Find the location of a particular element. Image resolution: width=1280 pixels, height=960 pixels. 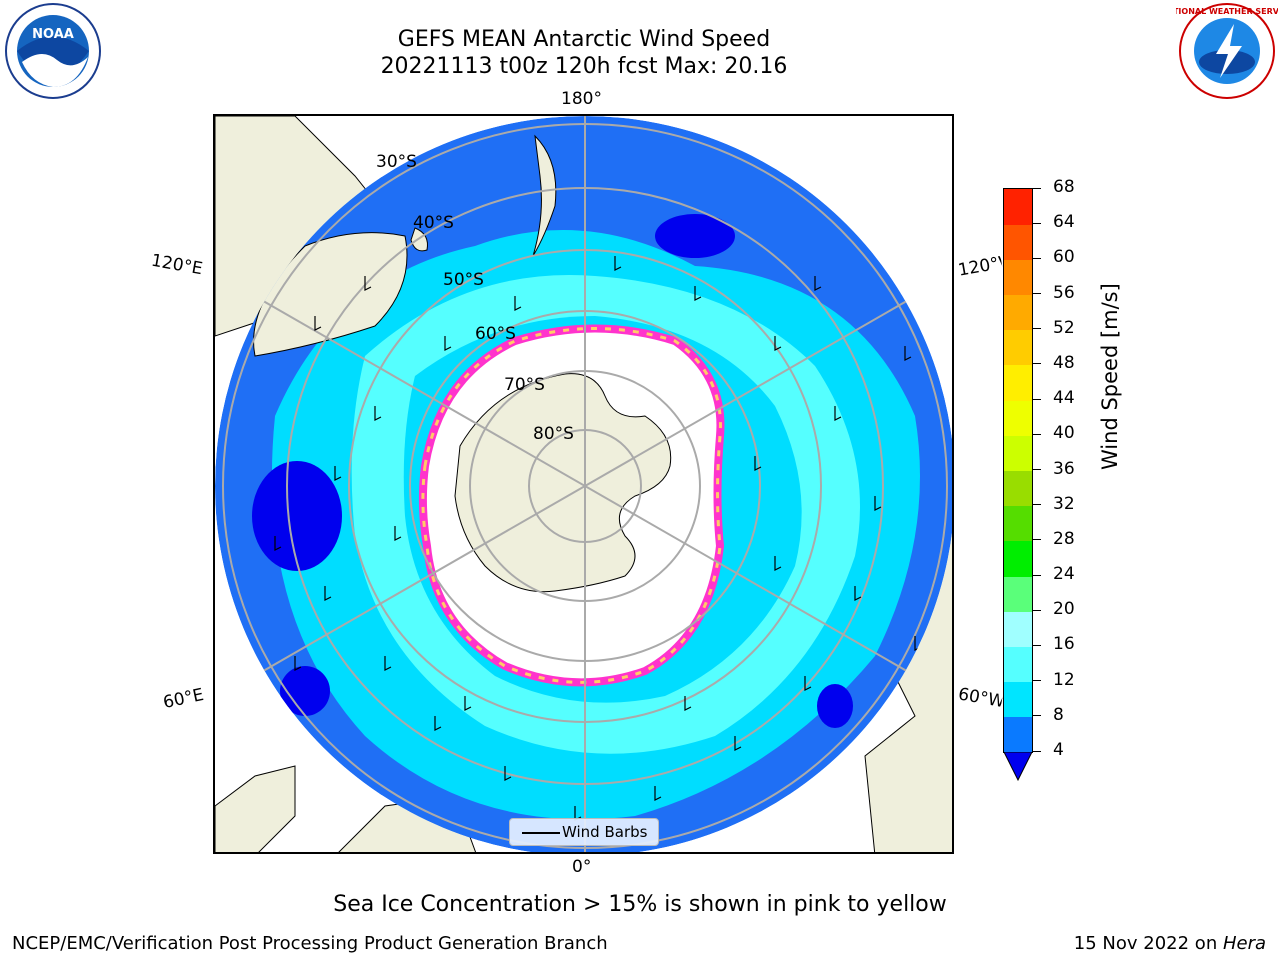

svg-text: NATIONAL WEATHER SERVICE is located at coordinates (1227, 11).